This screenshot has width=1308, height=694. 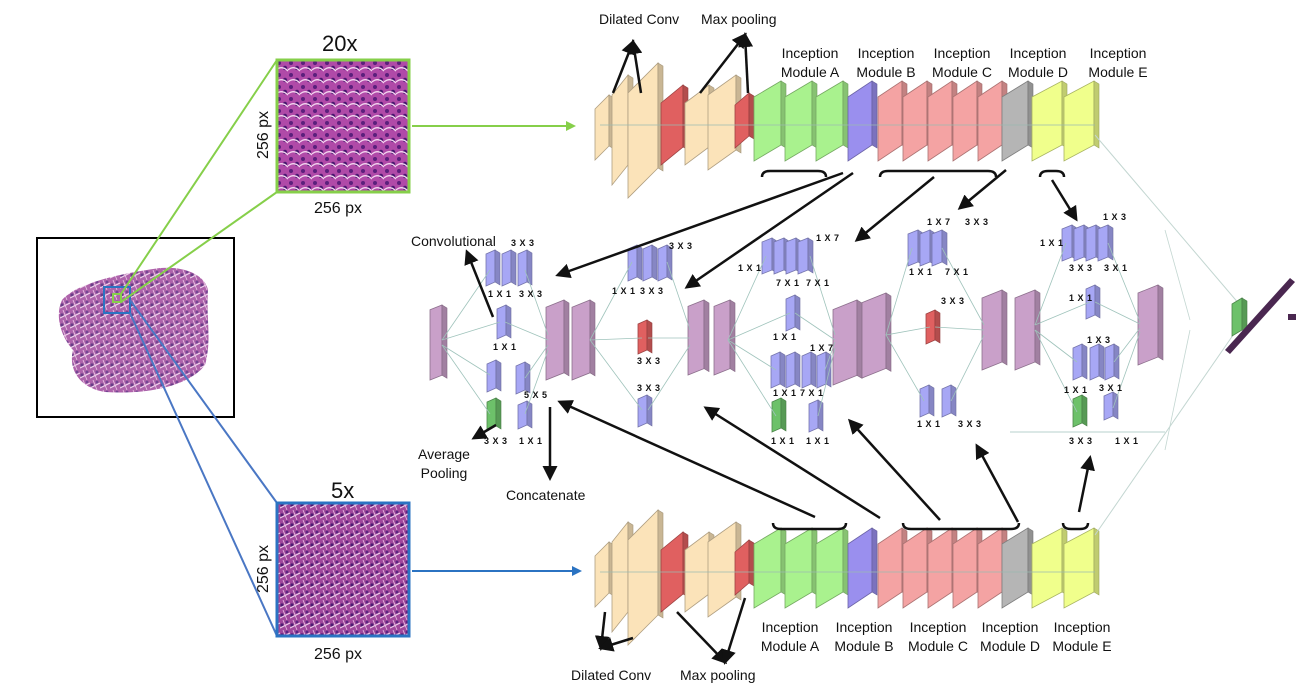 I want to click on bottom-module-a-label: Inception Module A, so click(x=790, y=636).